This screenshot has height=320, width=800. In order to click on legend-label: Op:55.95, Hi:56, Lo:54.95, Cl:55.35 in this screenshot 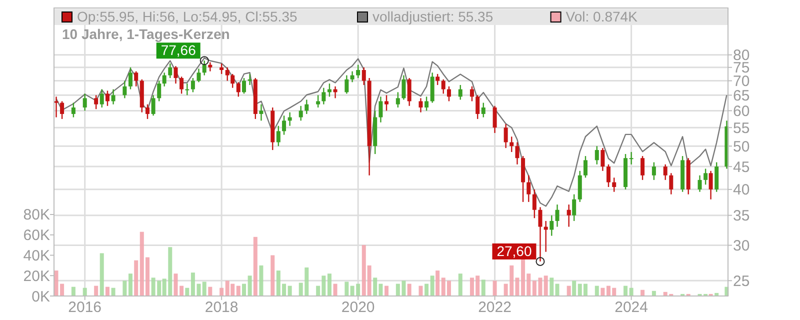, I will do `click(187, 16)`.